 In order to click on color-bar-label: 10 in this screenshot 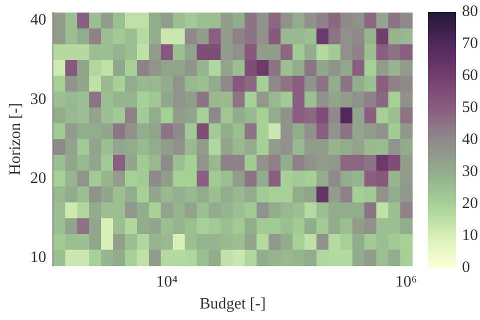, I will do `click(470, 235)`.